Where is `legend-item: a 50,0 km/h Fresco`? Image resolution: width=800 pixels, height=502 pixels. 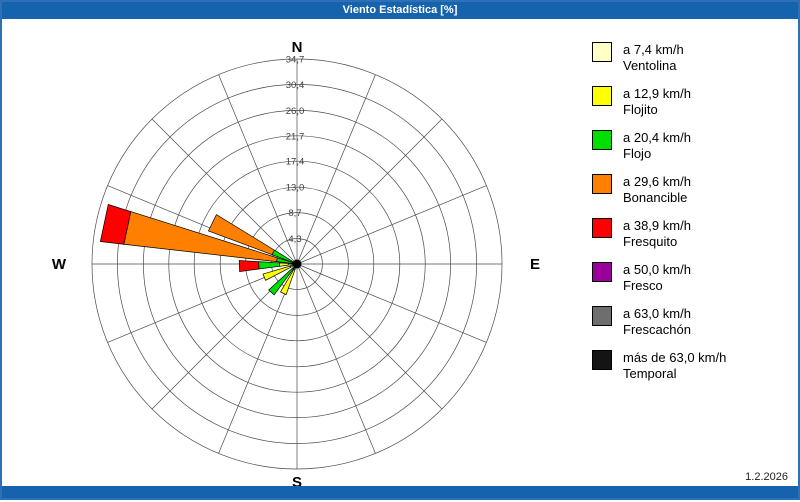
legend-item: a 50,0 km/h Fresco is located at coordinates (694, 278).